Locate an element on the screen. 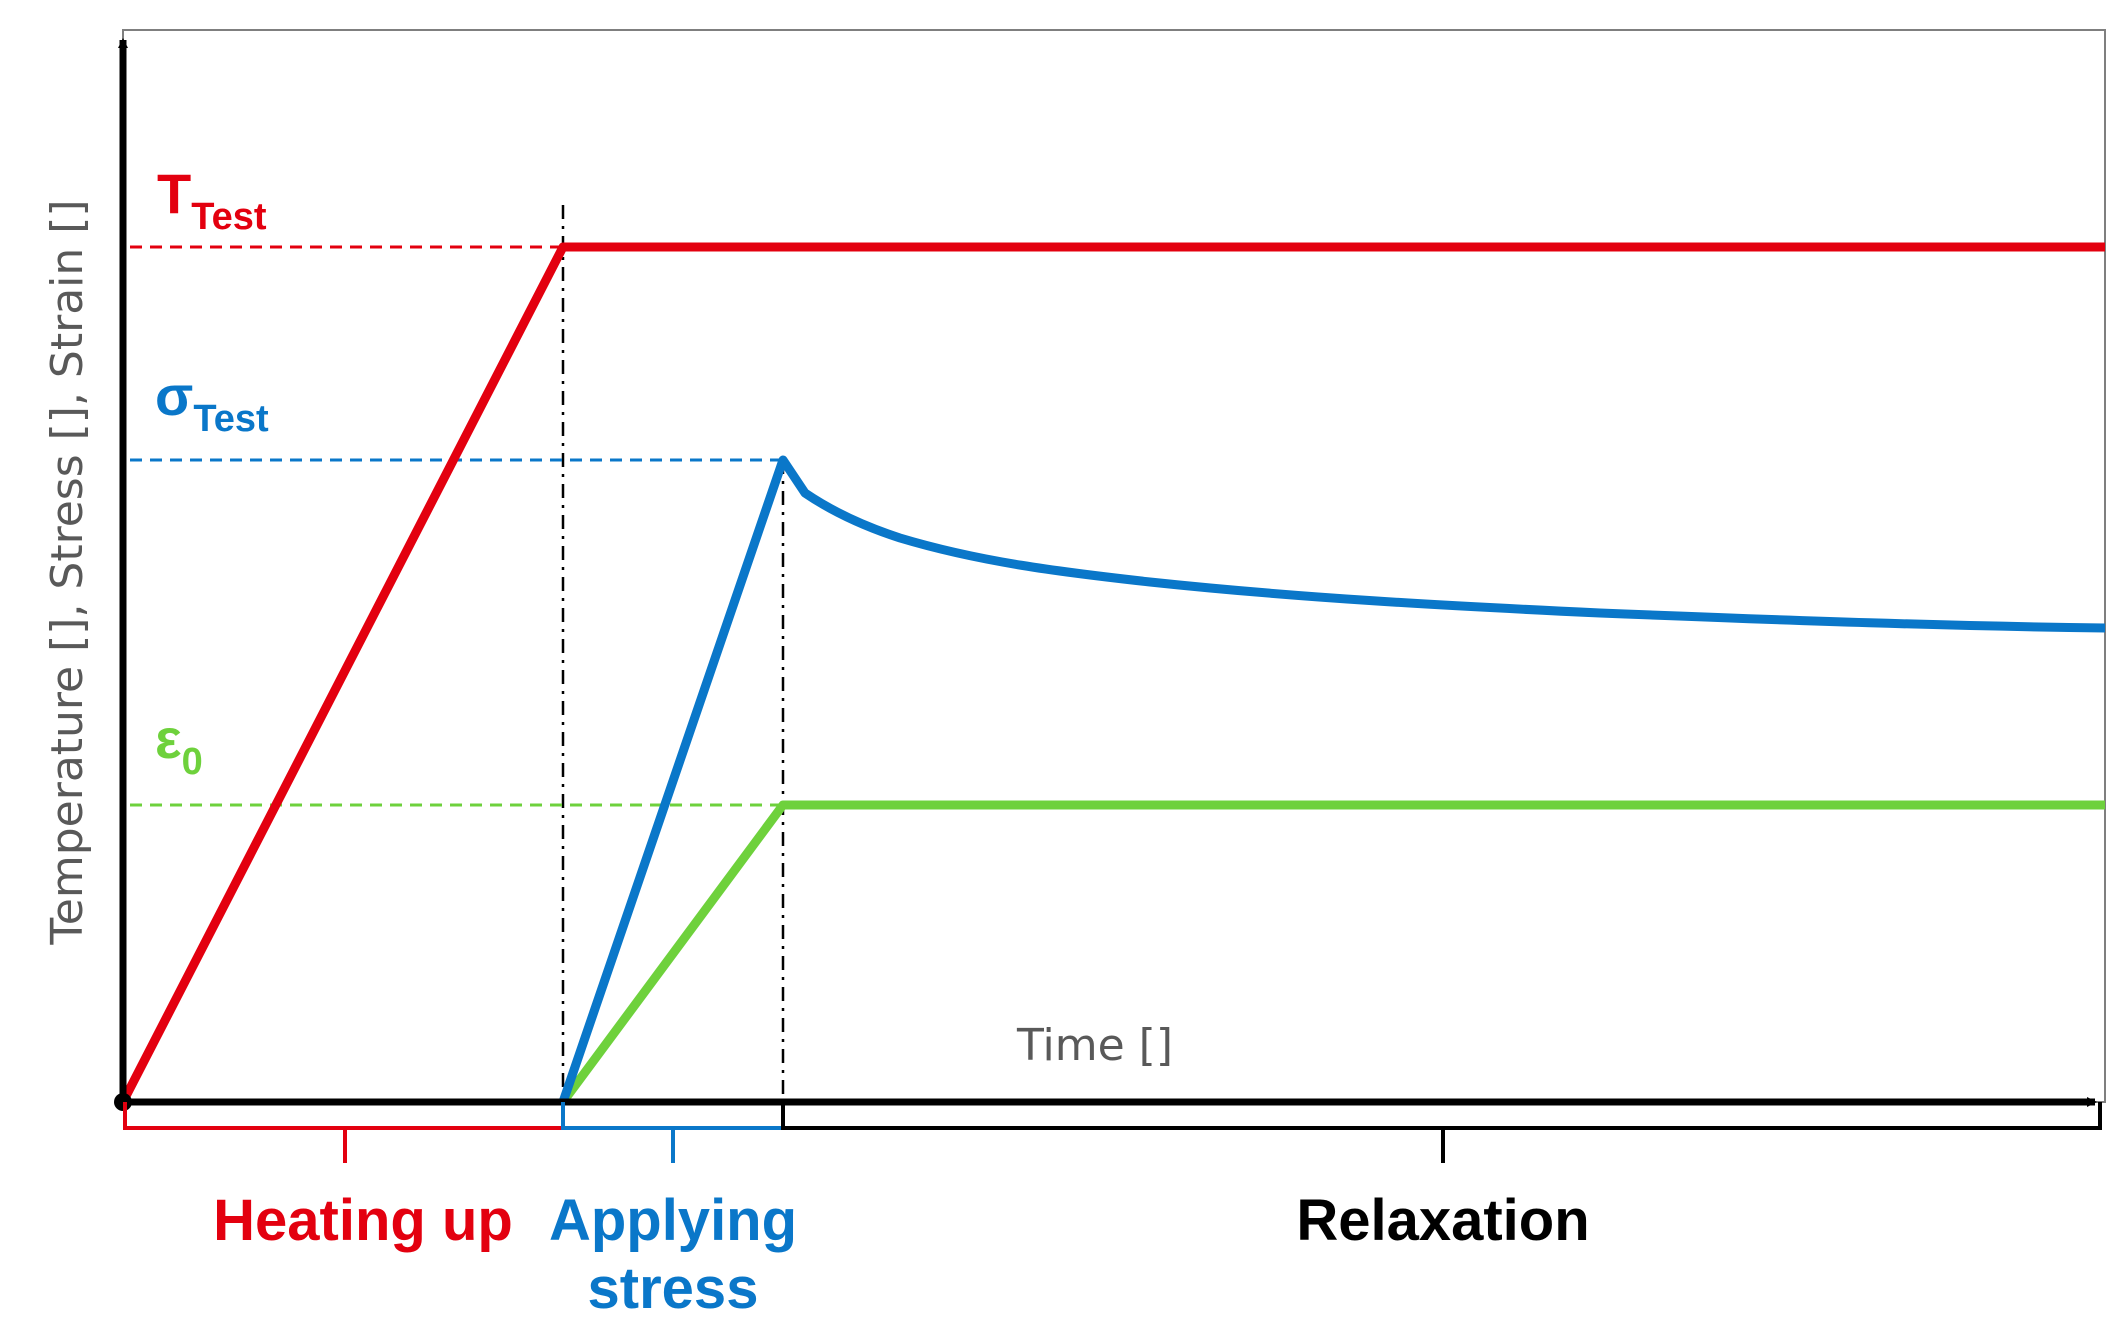 The width and height of the screenshot is (2120, 1331). applying-bracket is located at coordinates (673, 1132).